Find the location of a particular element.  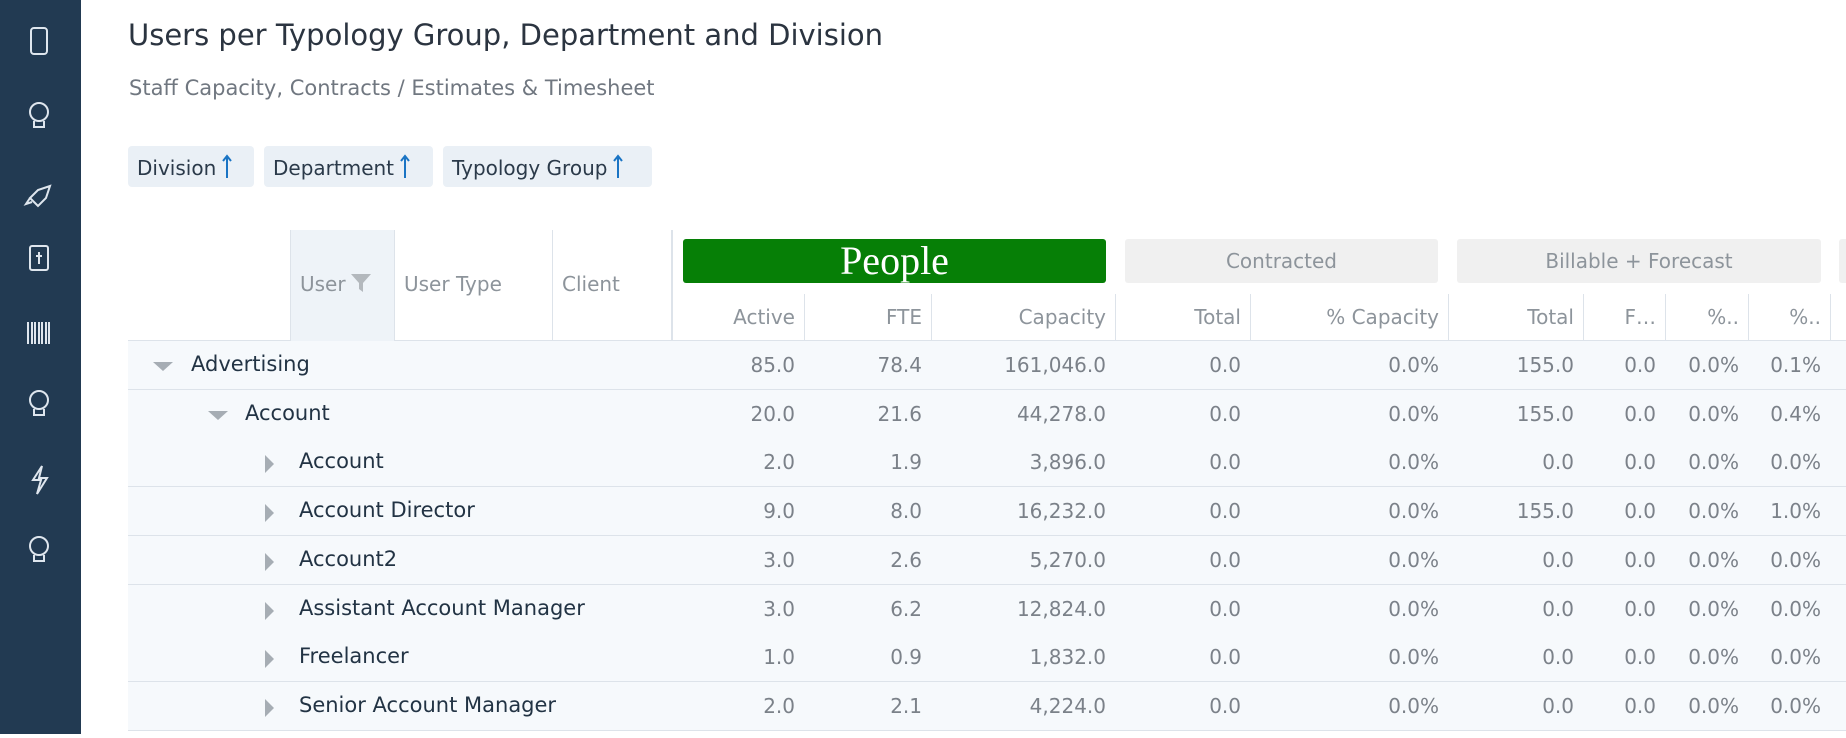

cell-value: 3,896.0 is located at coordinates (1067, 462).